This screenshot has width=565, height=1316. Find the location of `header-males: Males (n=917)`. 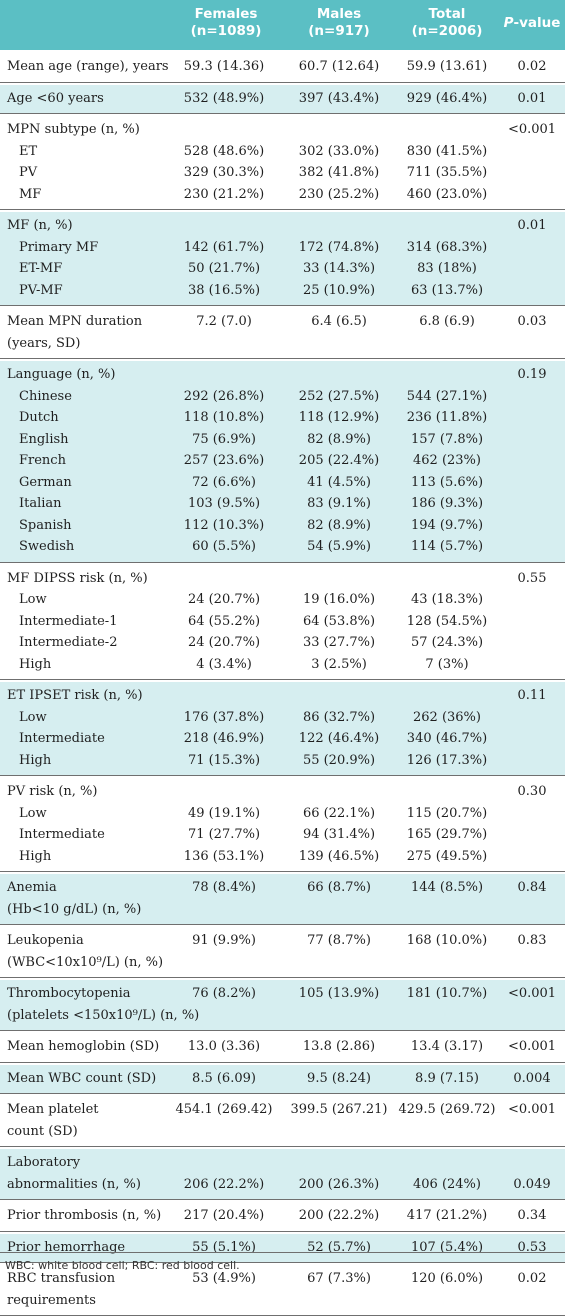

header-males: Males (n=917) is located at coordinates (339, 23).